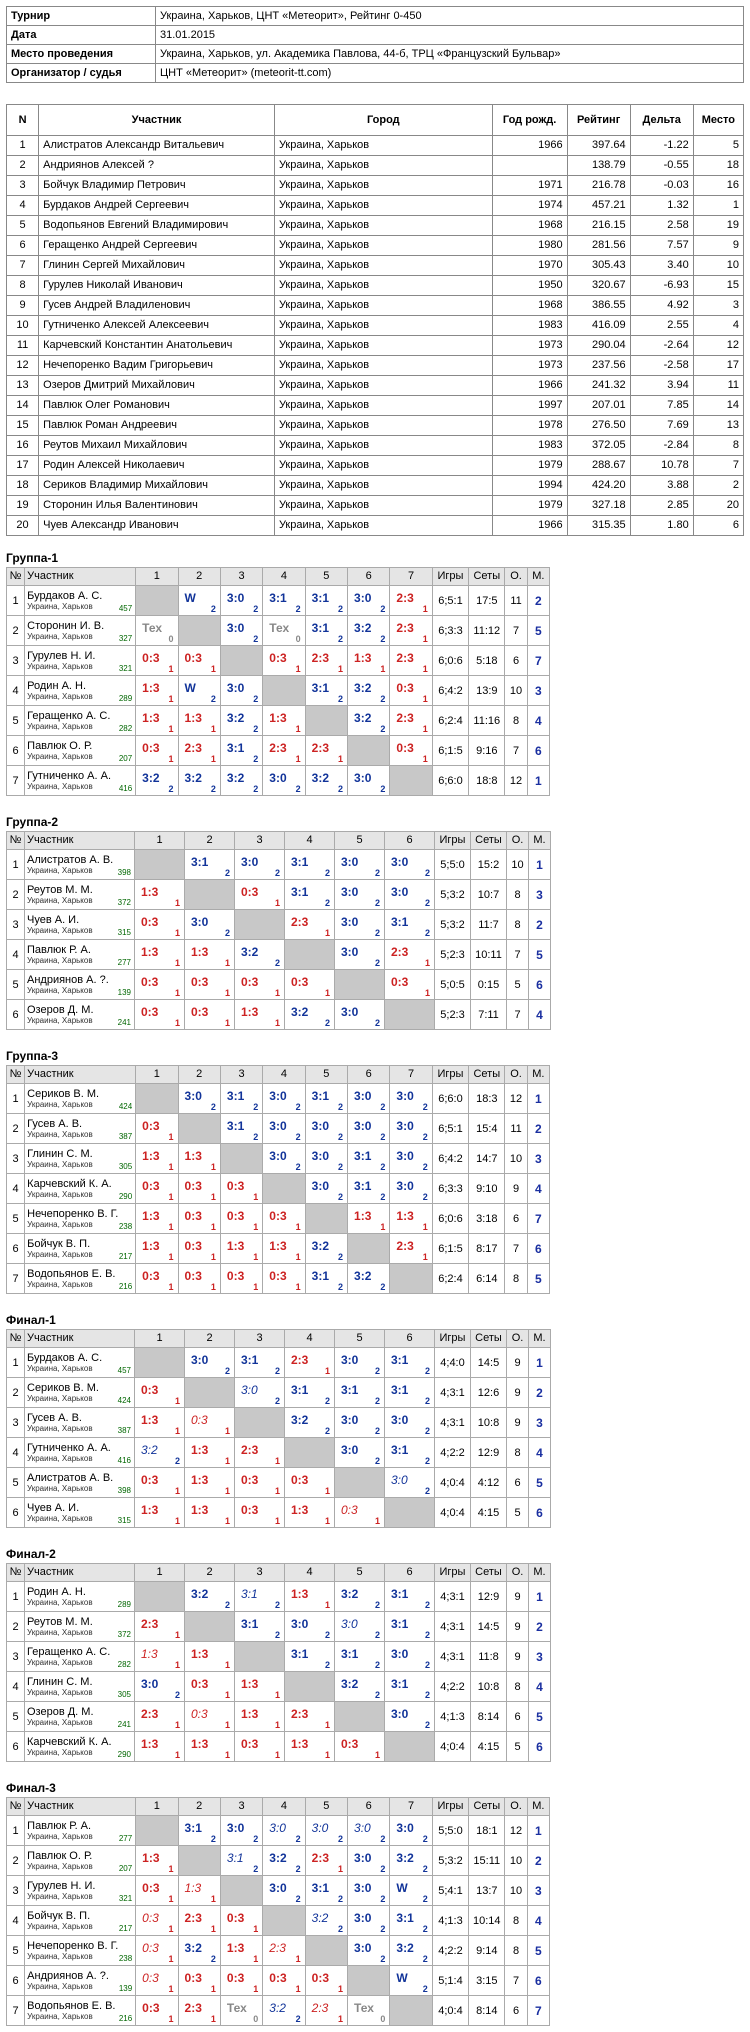 Image resolution: width=750 pixels, height=2032 pixels. What do you see at coordinates (79, 924) in the screenshot?
I see `group-player: Чуев А. И. Украина, Харьков 315` at bounding box center [79, 924].